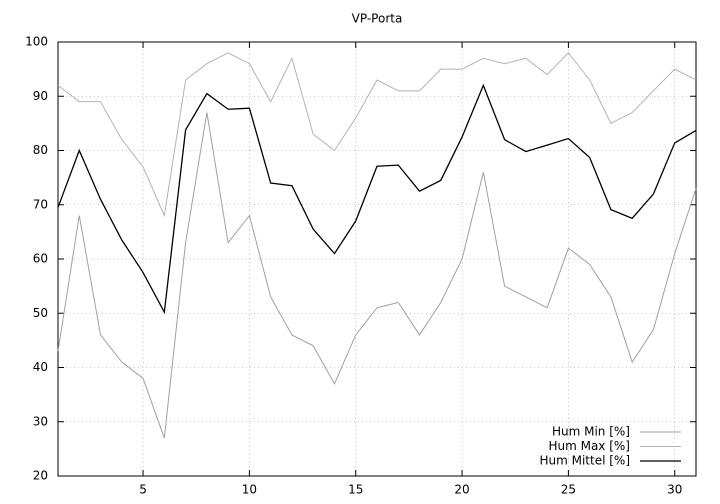  I want to click on y-tick-label: 20, so click(40, 476).